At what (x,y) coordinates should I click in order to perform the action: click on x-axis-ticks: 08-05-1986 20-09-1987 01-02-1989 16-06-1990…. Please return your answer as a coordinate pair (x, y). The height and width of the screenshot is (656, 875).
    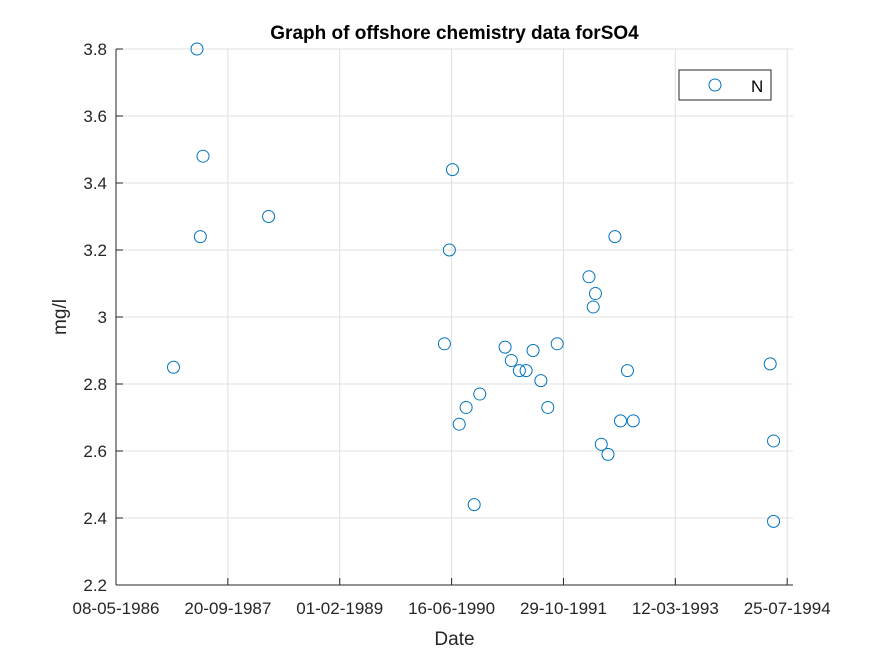
    Looking at the image, I should click on (452, 598).